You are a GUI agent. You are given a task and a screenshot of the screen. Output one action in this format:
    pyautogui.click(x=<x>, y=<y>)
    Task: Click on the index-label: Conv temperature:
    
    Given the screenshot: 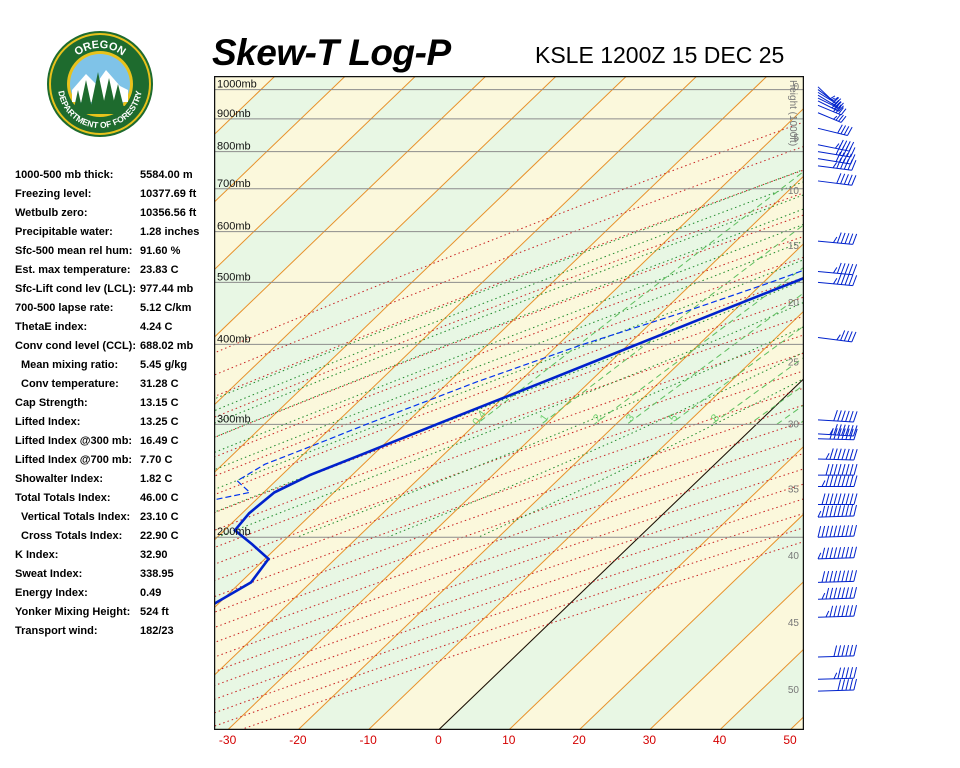 What is the action you would take?
    pyautogui.click(x=70, y=384)
    